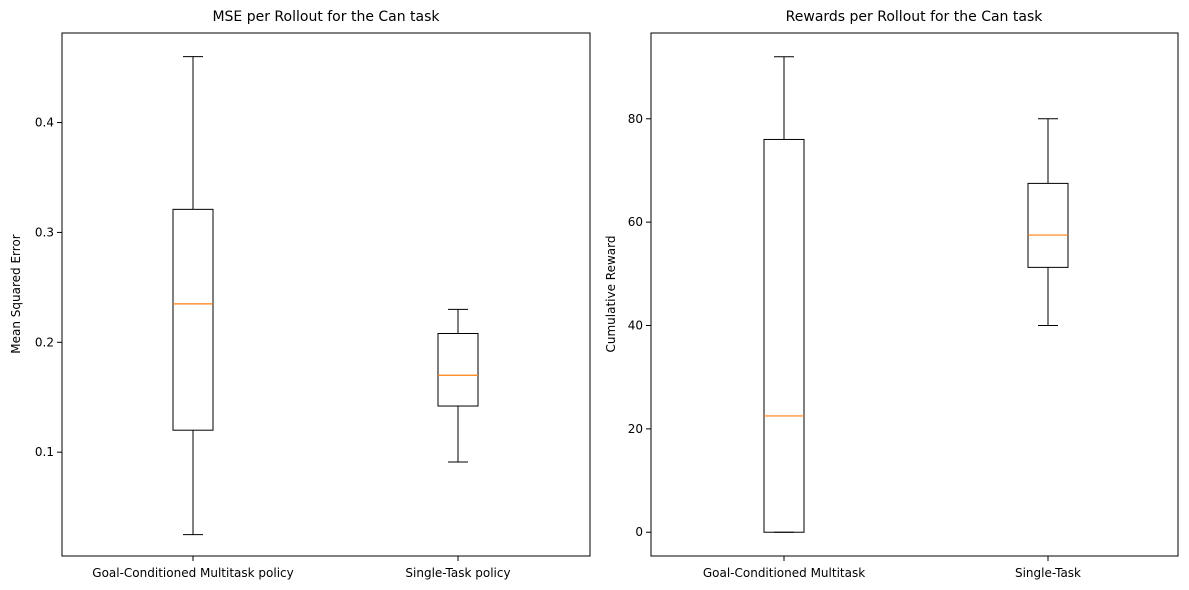 Image resolution: width=1189 pixels, height=590 pixels. I want to click on reward-y-tick-label: 0, so click(639, 532).